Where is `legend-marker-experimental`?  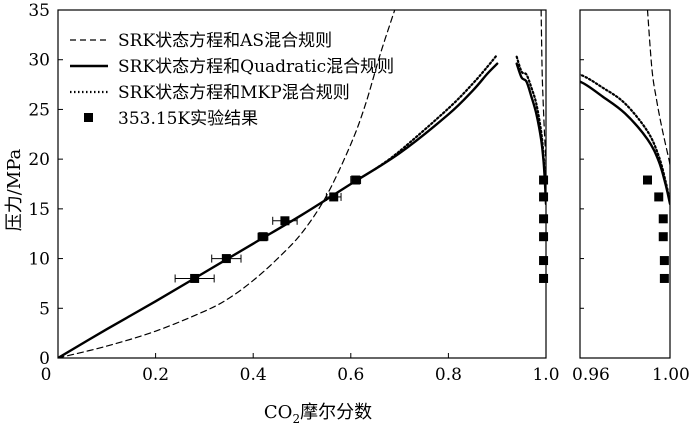
legend-marker-experimental is located at coordinates (88, 117).